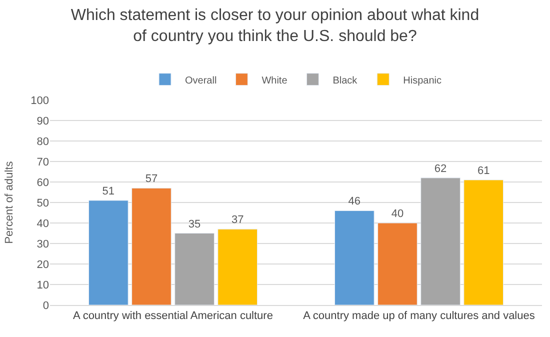 The width and height of the screenshot is (550, 337). I want to click on x-tick-label: A country made up of many cultures and values, so click(419, 316).